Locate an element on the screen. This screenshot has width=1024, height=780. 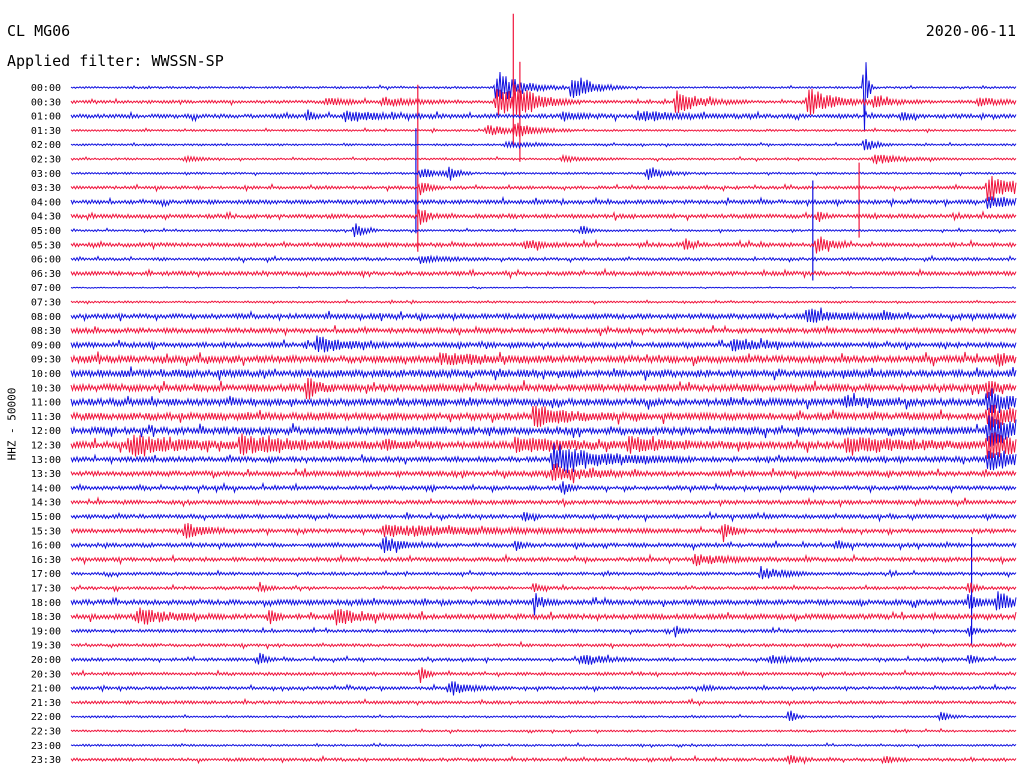
row-label: 13:30 is located at coordinates (46, 474).